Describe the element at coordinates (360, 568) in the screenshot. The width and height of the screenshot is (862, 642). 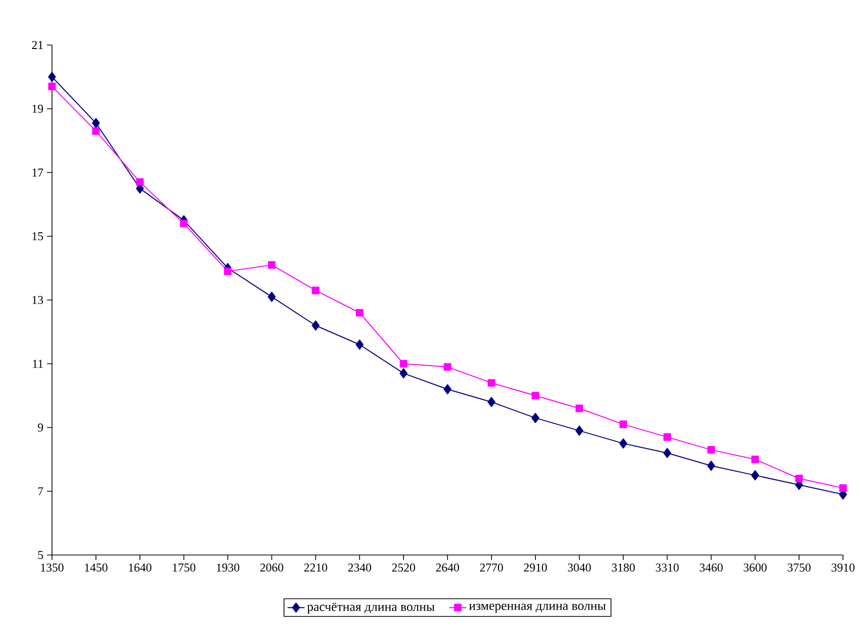
I see `x-tick-label: 2340` at that location.